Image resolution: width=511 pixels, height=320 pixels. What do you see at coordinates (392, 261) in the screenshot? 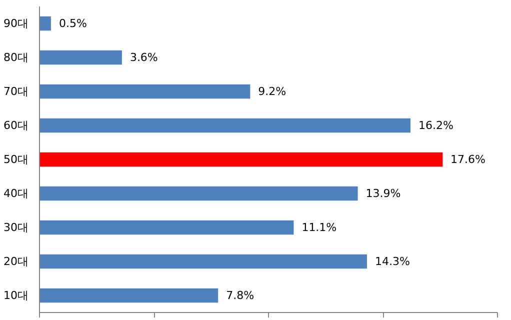
I see `data-label: 14.3%` at bounding box center [392, 261].